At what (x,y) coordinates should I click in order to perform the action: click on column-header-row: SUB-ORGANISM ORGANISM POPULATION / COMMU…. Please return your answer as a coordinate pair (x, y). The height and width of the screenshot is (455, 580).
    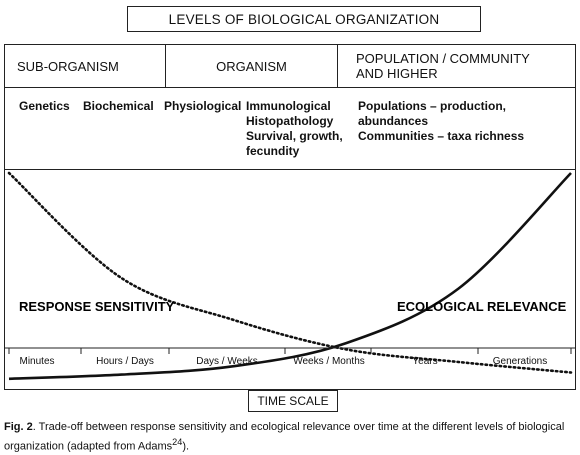
    Looking at the image, I should click on (290, 66).